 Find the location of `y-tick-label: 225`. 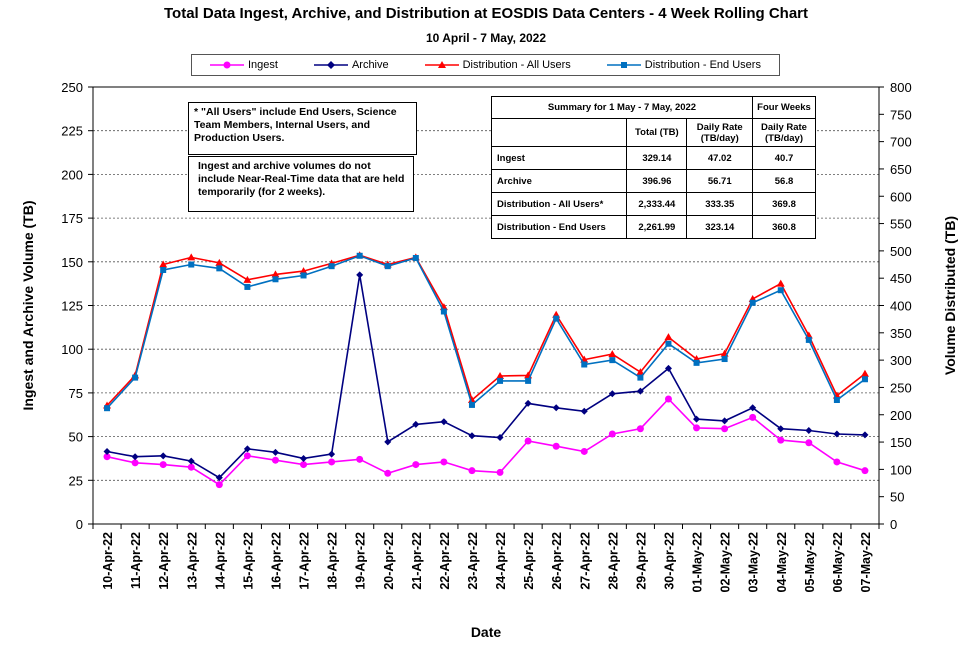

y-tick-label: 225 is located at coordinates (72, 131).